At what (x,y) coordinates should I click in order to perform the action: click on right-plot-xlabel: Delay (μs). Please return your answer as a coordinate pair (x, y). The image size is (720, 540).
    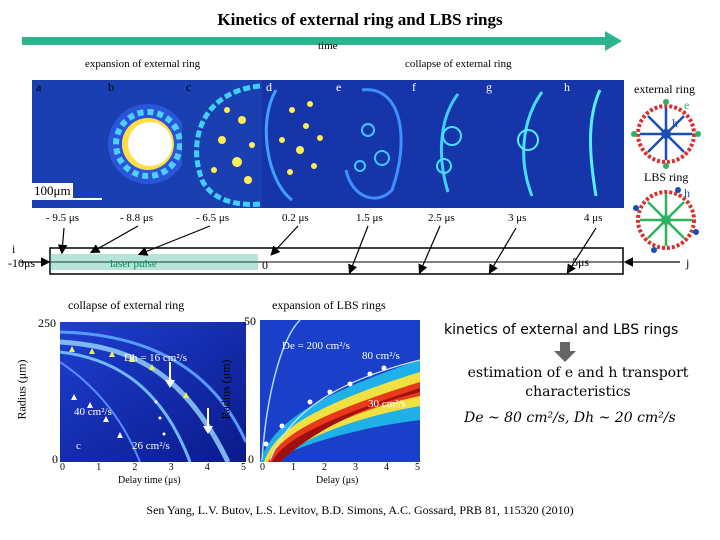
    Looking at the image, I should click on (337, 480).